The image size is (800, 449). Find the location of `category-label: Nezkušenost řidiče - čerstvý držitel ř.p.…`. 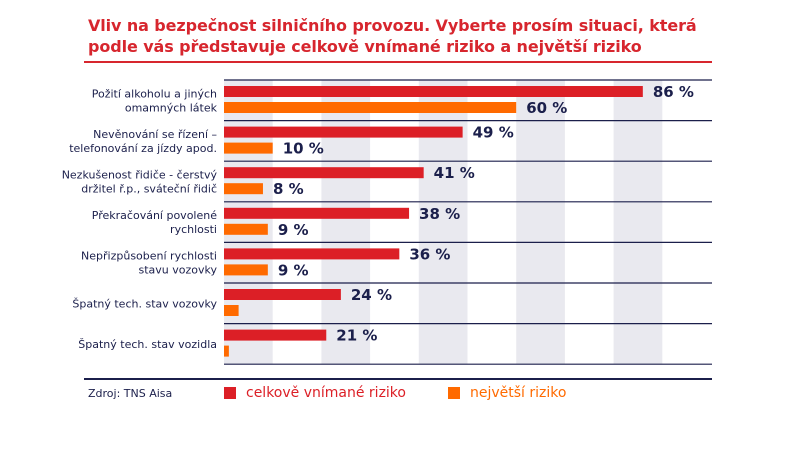

category-label: Nezkušenost řidiče - čerstvý držitel ř.p.… is located at coordinates (140, 182).